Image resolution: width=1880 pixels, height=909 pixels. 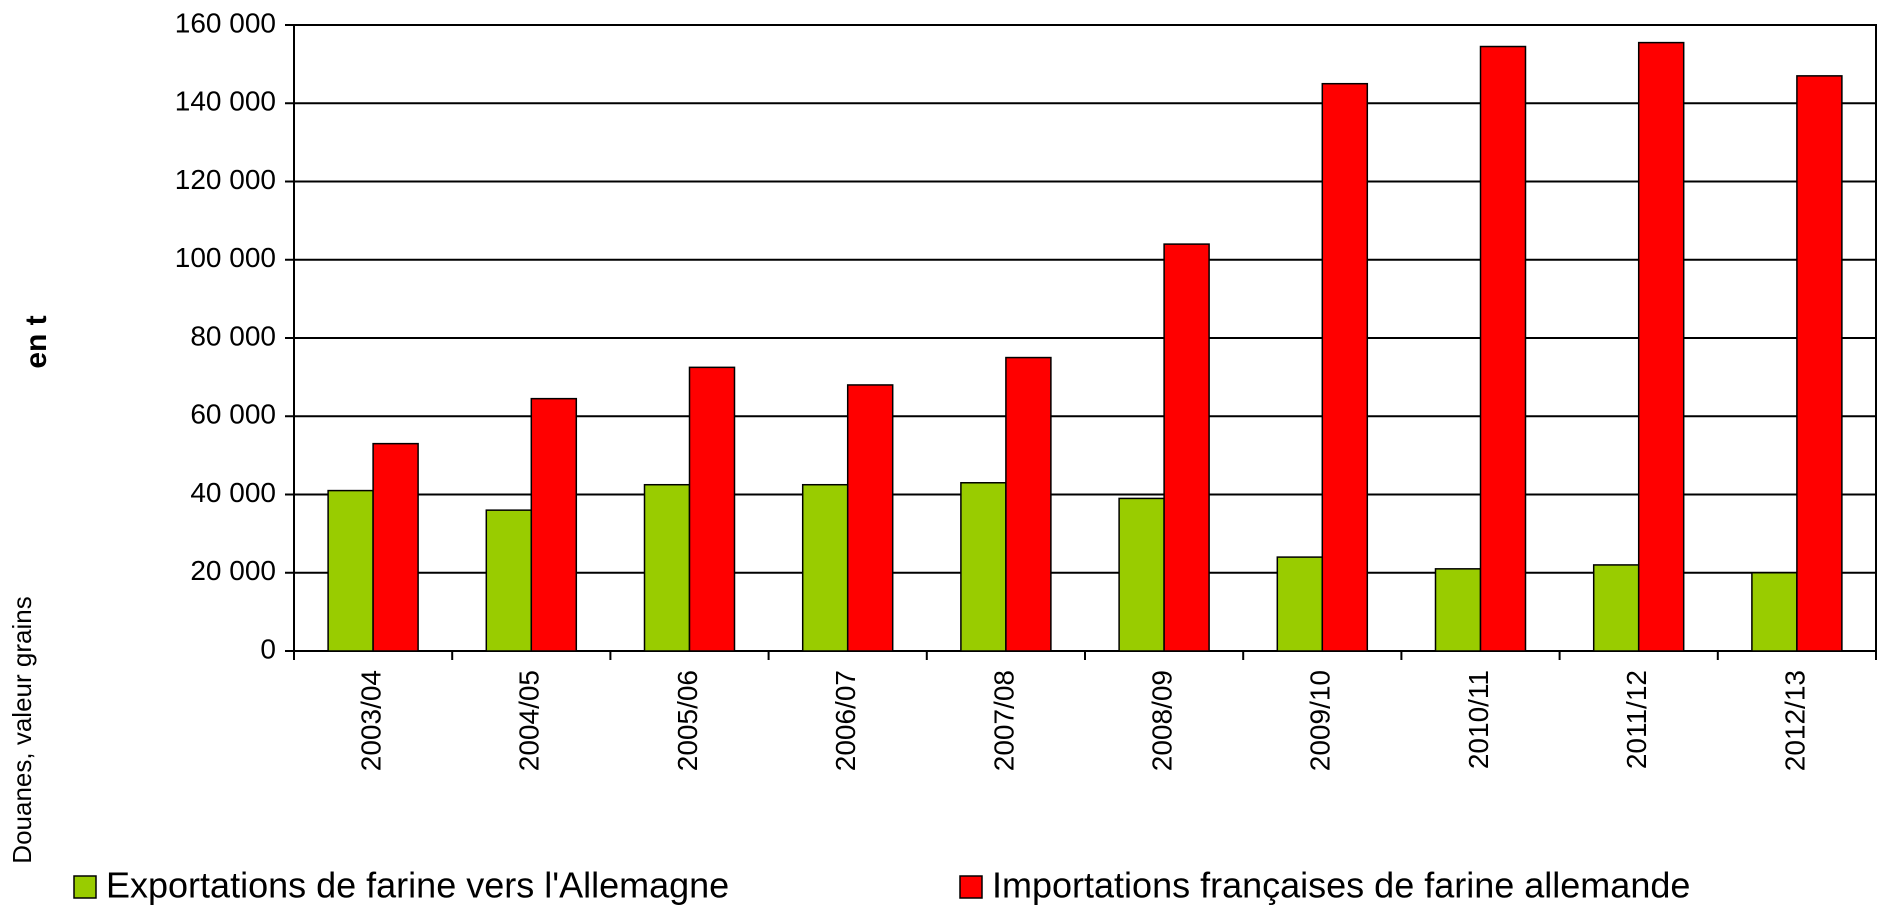 What do you see at coordinates (268, 648) in the screenshot?
I see `y-tick-label: 0` at bounding box center [268, 648].